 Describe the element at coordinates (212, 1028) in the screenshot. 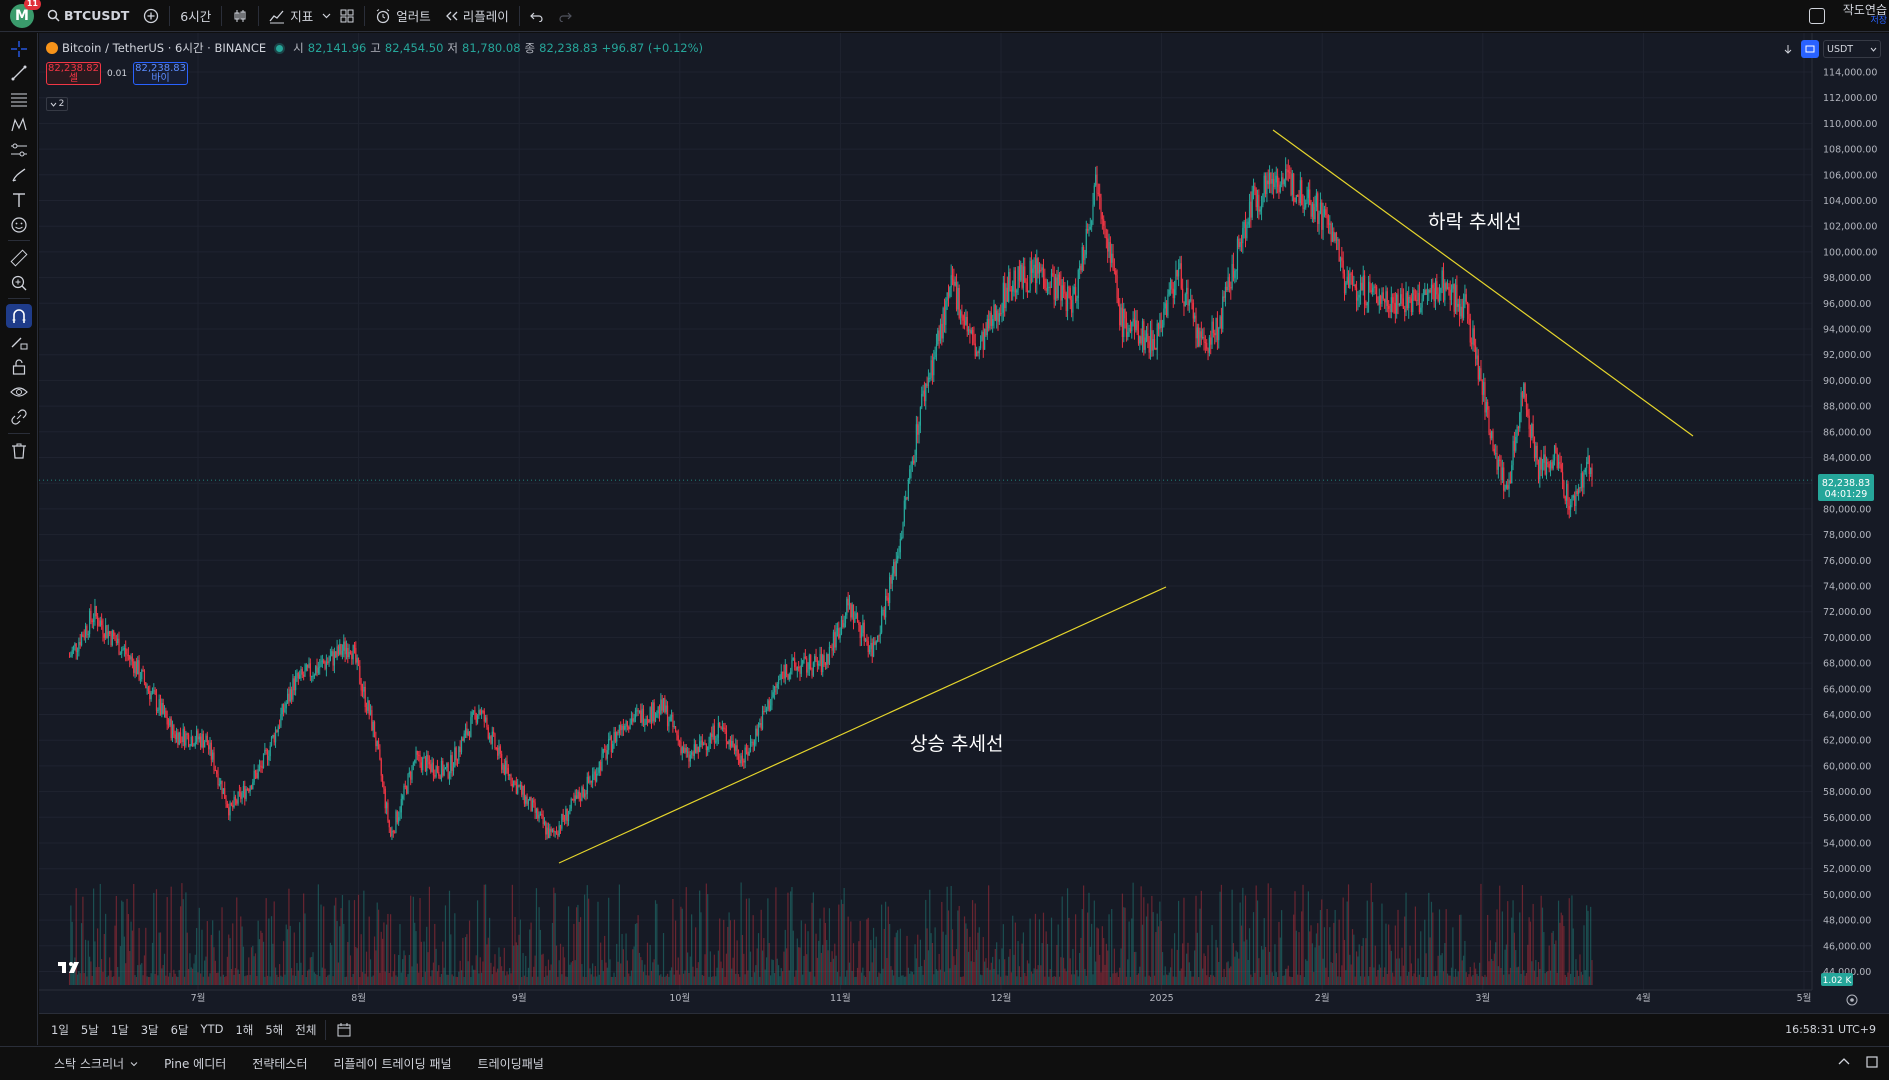

I see `period-ytd: YTD` at that location.